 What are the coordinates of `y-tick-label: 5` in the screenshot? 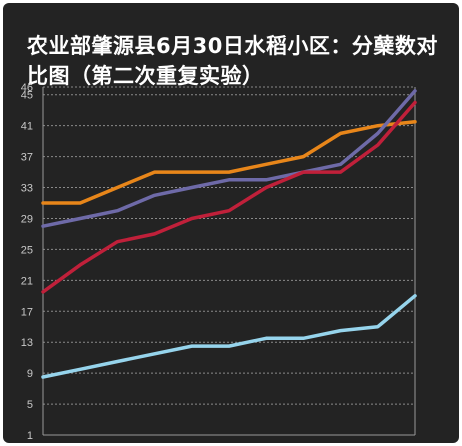 It's located at (30, 405).